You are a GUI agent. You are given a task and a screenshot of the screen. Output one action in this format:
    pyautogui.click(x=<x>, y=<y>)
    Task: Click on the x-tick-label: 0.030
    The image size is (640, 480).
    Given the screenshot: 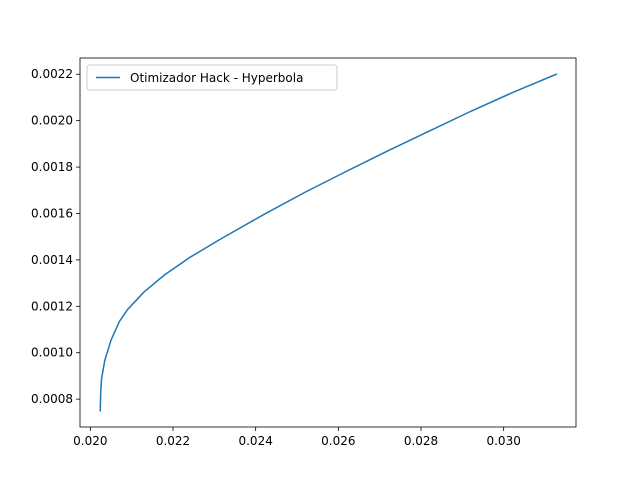 What is the action you would take?
    pyautogui.click(x=503, y=441)
    